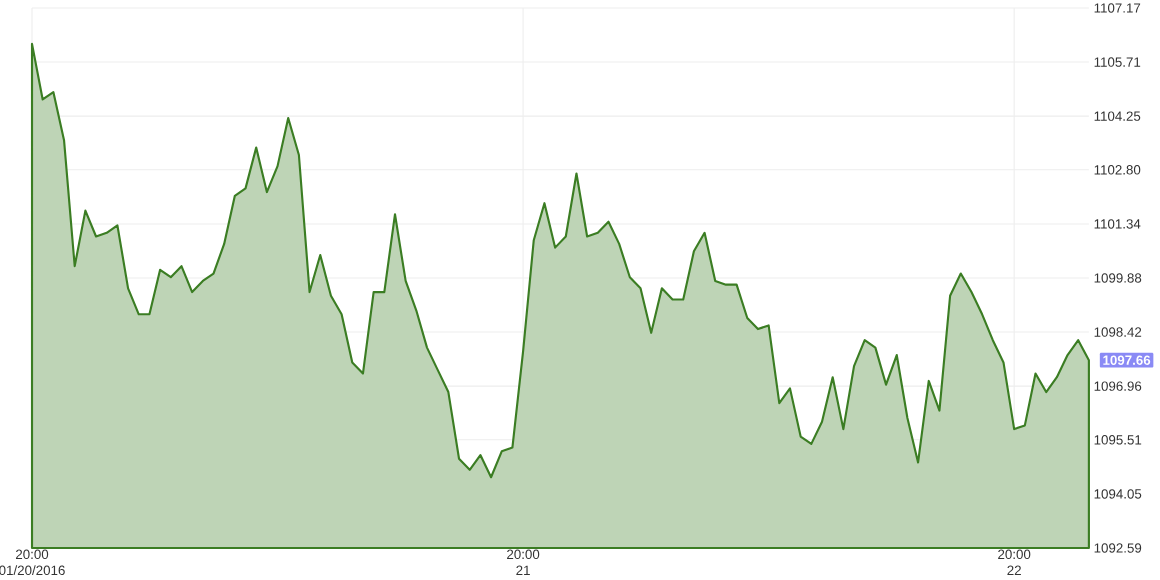 Image resolution: width=1160 pixels, height=580 pixels. What do you see at coordinates (1014, 562) in the screenshot?
I see `x-tick-label: 20:00 22` at bounding box center [1014, 562].